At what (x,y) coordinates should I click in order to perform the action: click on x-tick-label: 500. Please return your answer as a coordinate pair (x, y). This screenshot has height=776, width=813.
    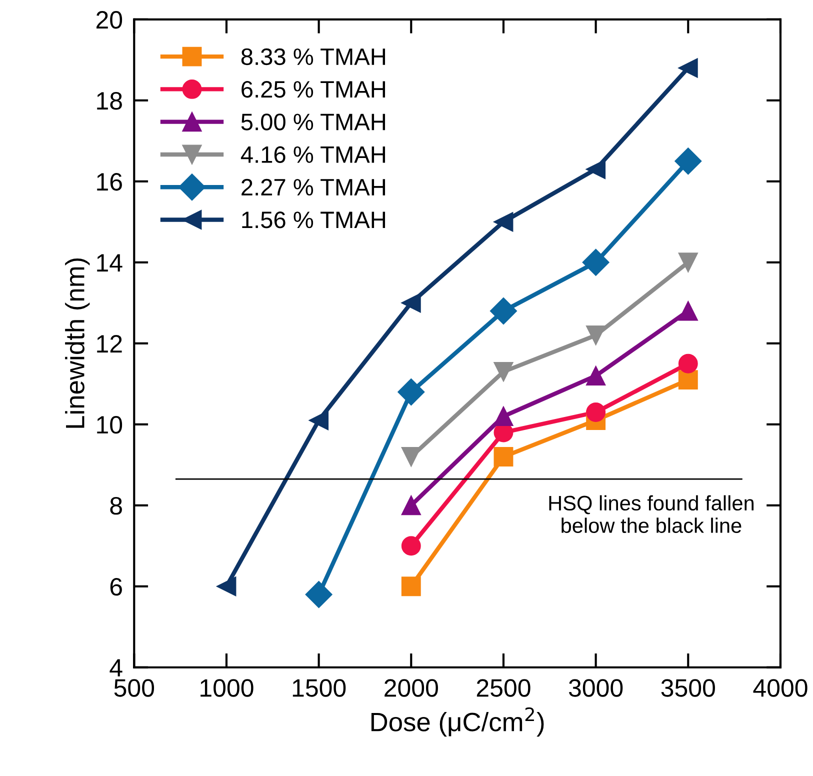
    Looking at the image, I should click on (134, 688).